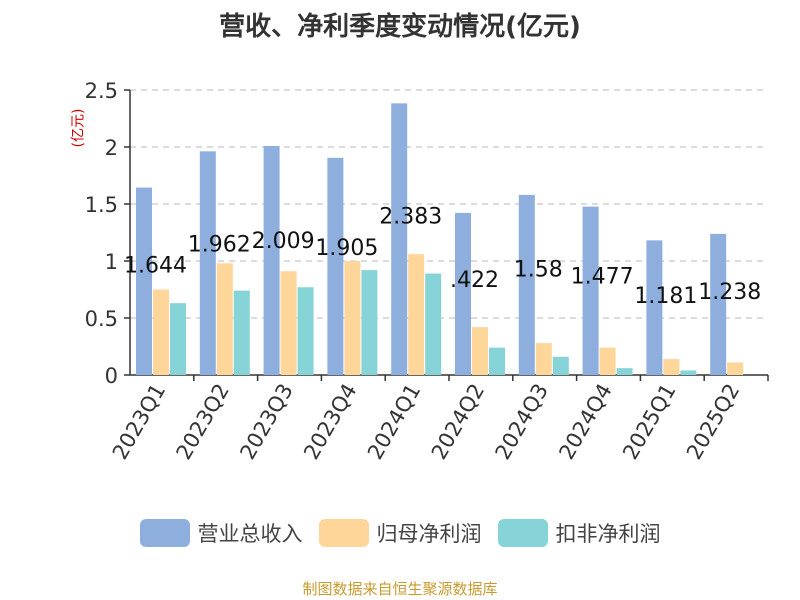 The height and width of the screenshot is (600, 800). Describe the element at coordinates (101, 205) in the screenshot. I see `y-tick-label: 1.5` at that location.